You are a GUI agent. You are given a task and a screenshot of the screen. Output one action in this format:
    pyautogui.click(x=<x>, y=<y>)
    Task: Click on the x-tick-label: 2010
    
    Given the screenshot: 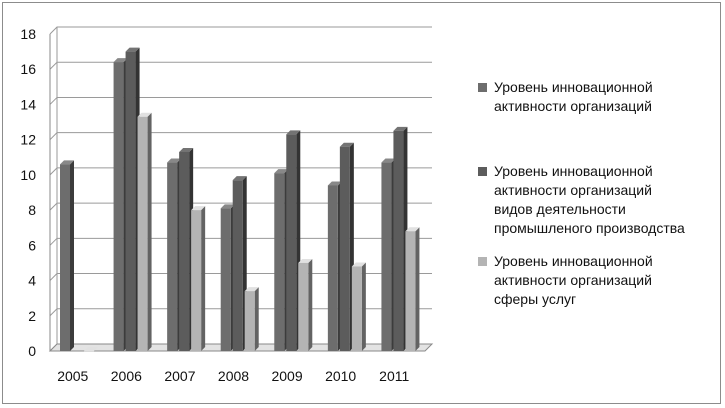 What is the action you would take?
    pyautogui.click(x=340, y=376)
    